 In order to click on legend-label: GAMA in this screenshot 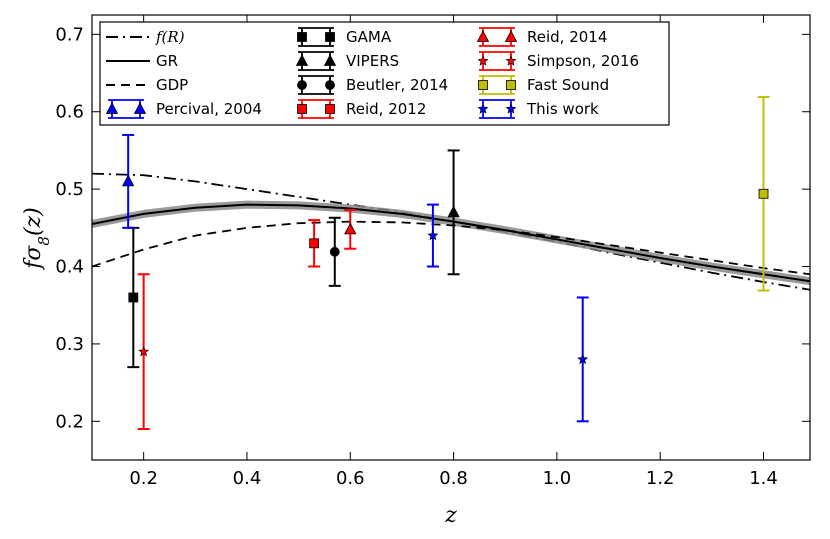, I will do `click(369, 37)`.